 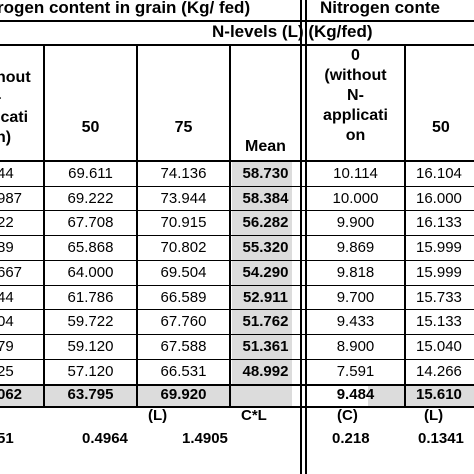 What do you see at coordinates (90, 222) in the screenshot?
I see `cell-c50: 67.708` at bounding box center [90, 222].